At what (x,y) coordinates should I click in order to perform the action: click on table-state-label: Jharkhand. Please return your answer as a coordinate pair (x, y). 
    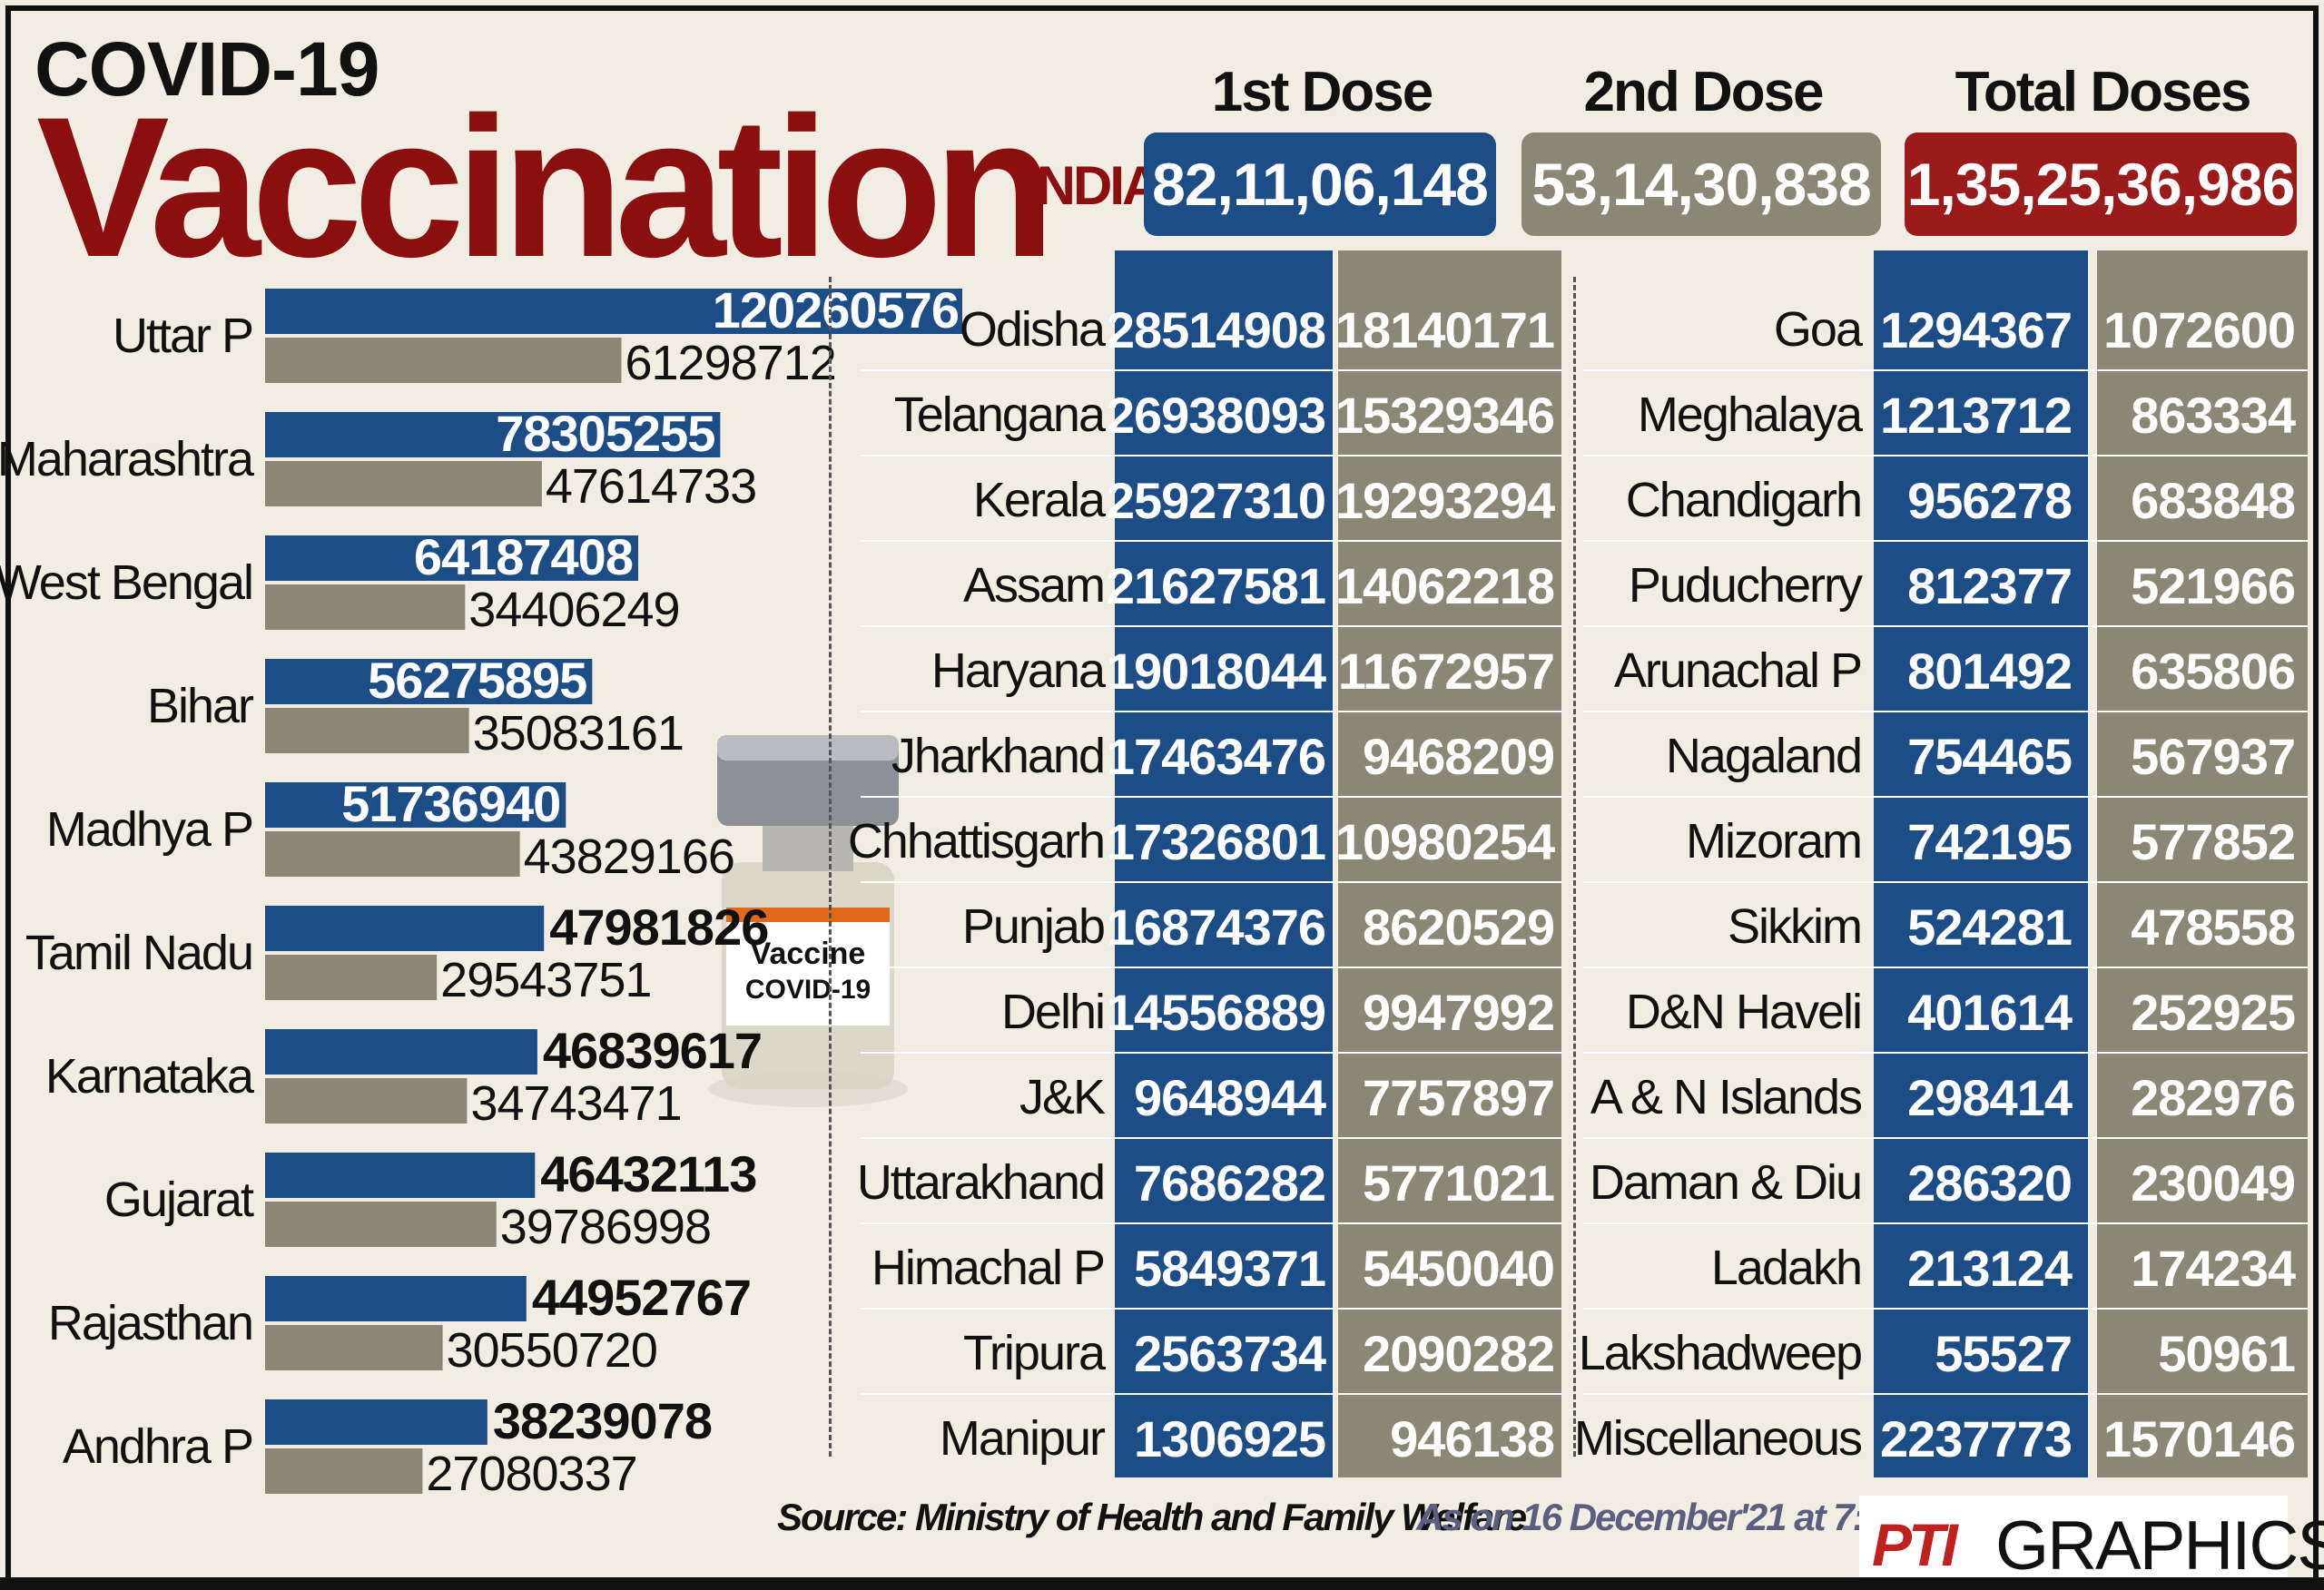
    Looking at the image, I should click on (998, 756).